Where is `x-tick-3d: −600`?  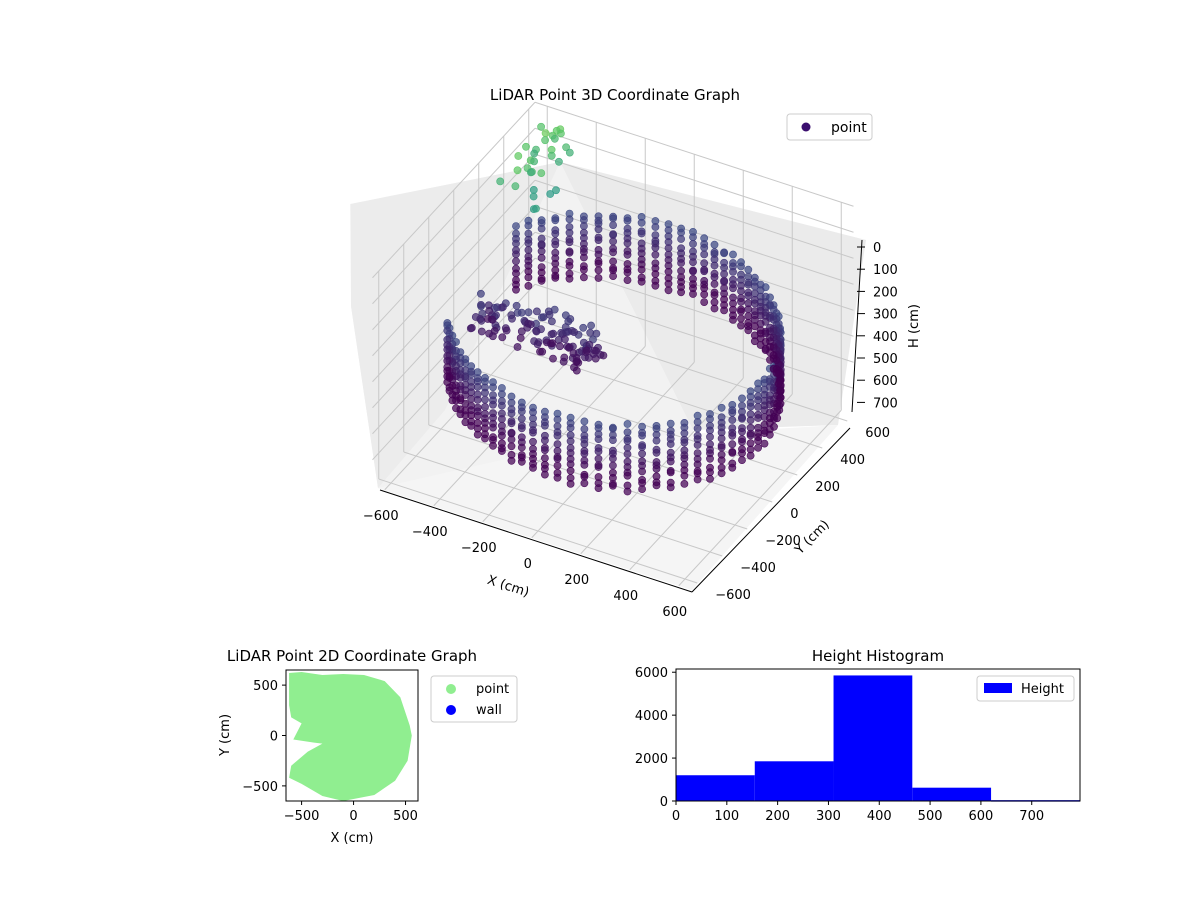
x-tick-3d: −600 is located at coordinates (381, 516).